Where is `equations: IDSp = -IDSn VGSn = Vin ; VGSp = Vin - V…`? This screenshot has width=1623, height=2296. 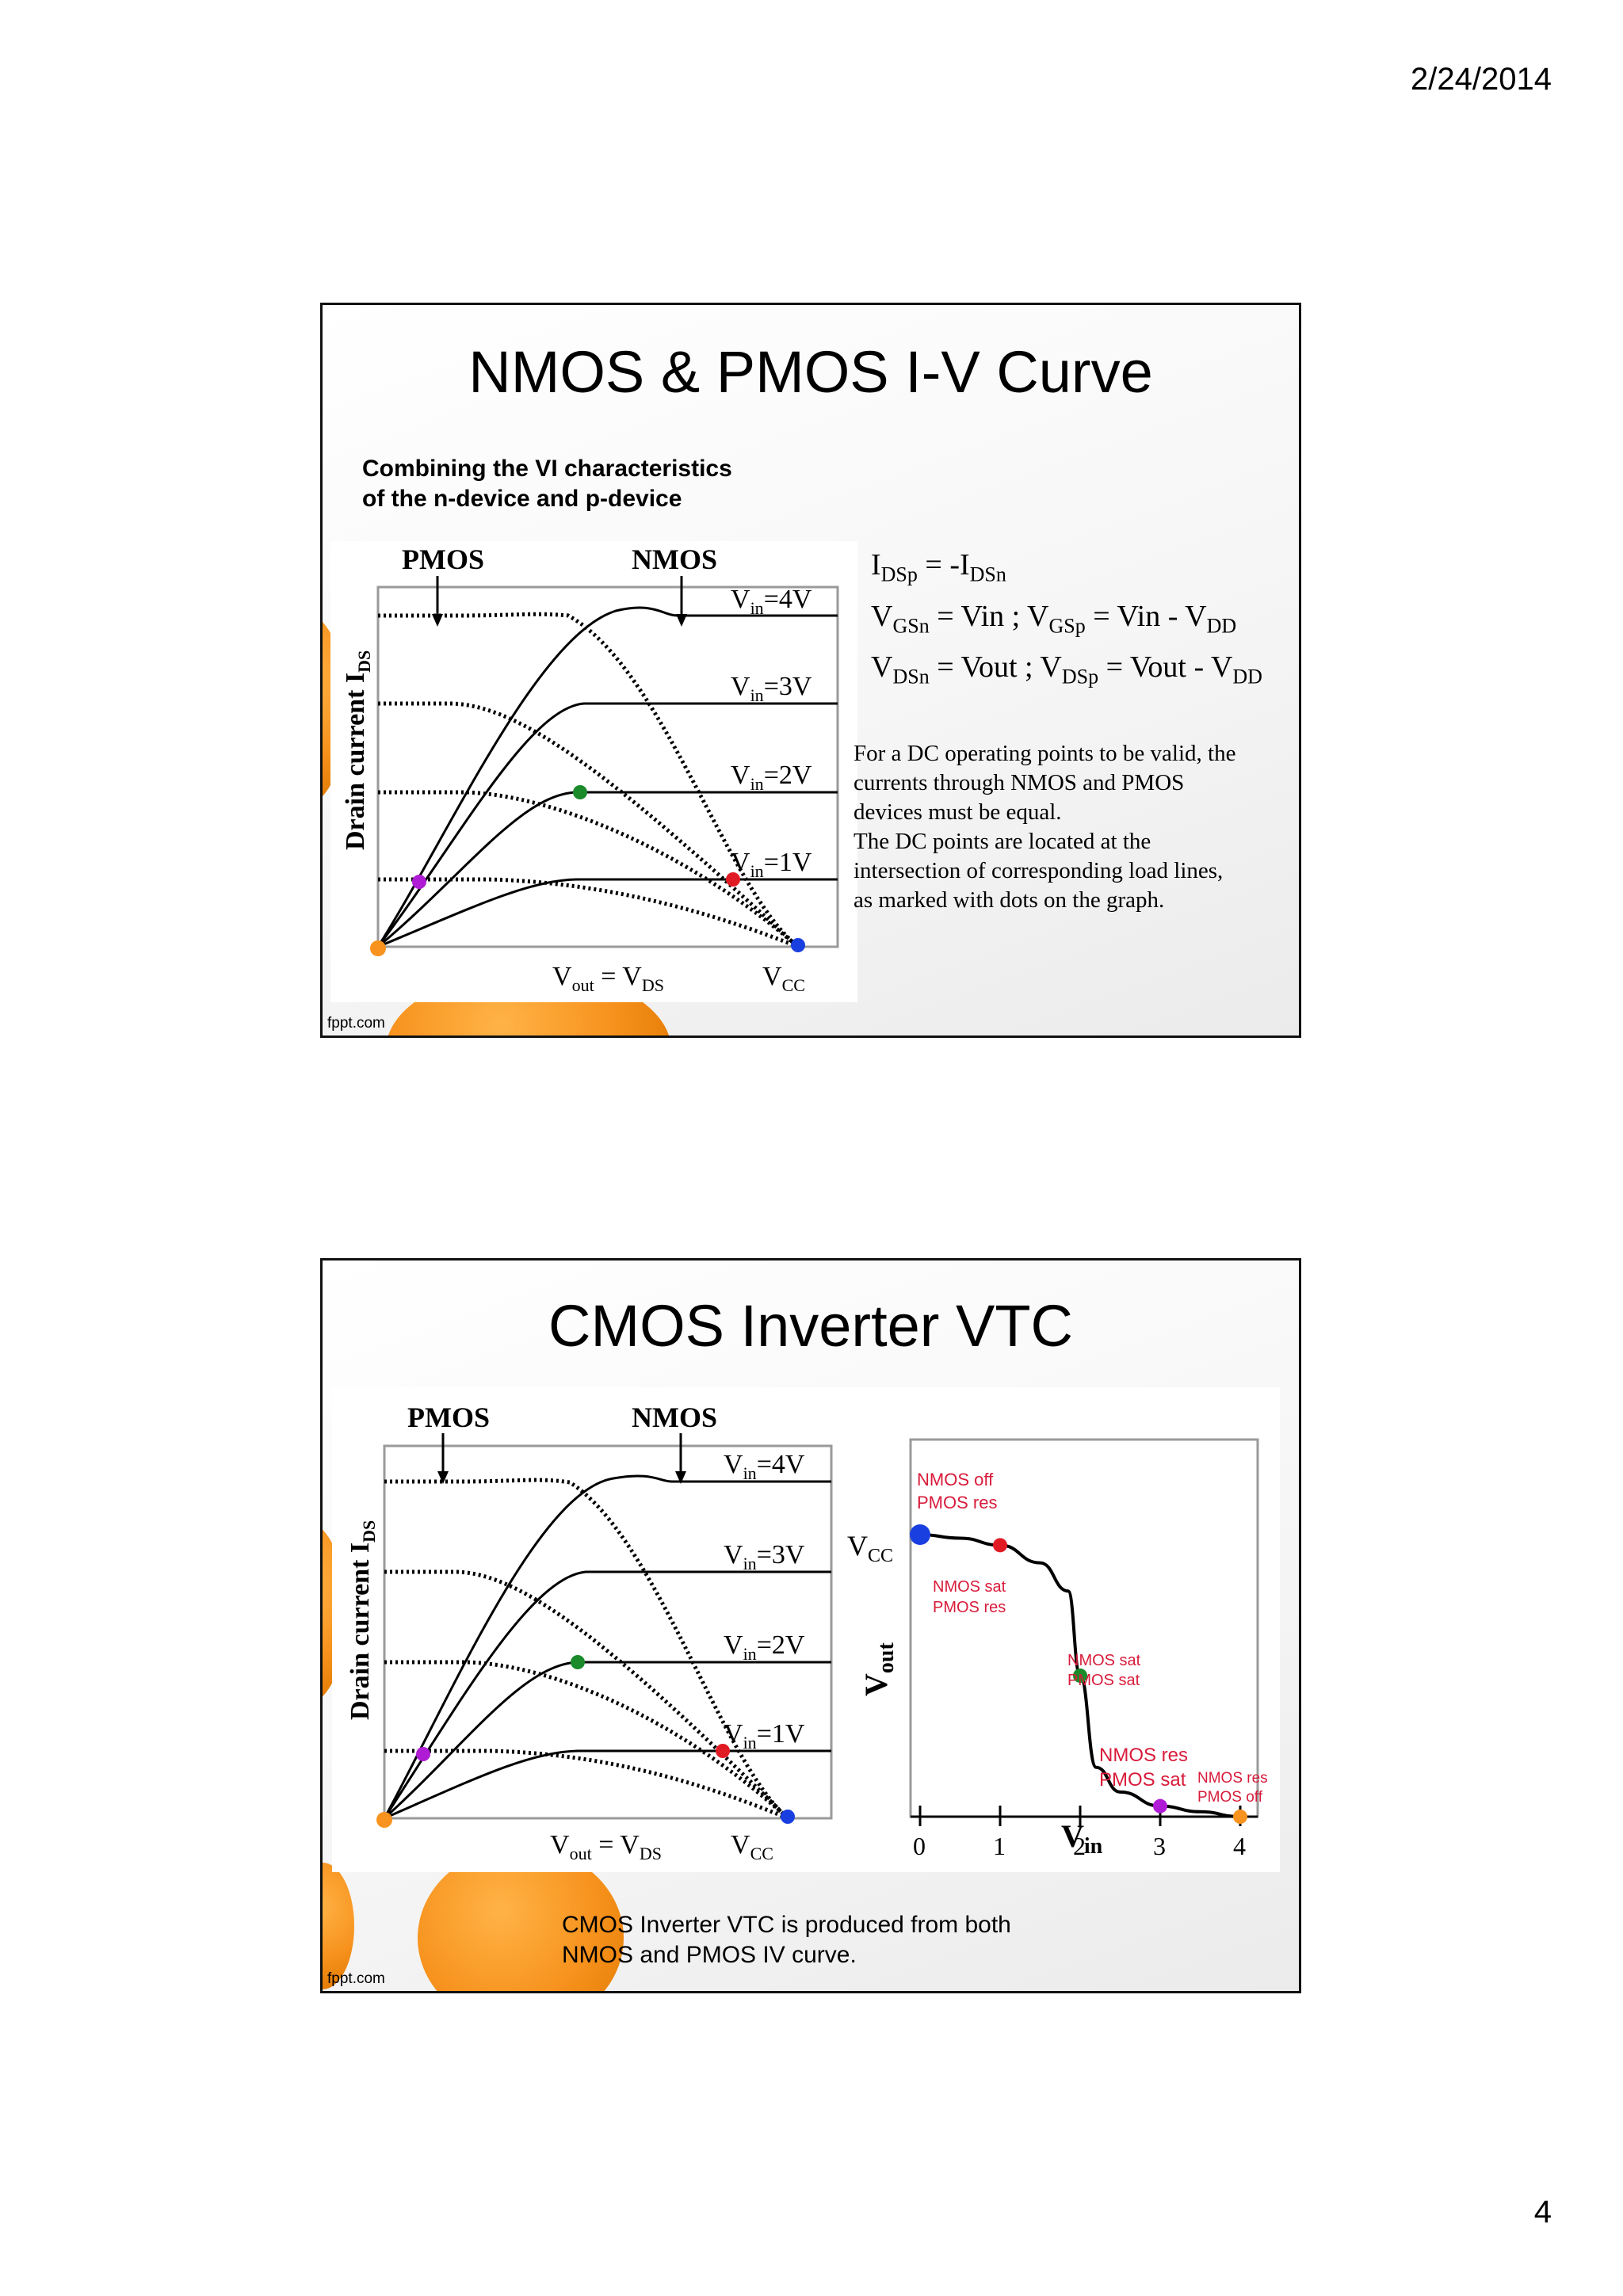
equations: IDSp = -IDSn VGSn = Vin ; VGSp = Vin - V… is located at coordinates (1066, 621).